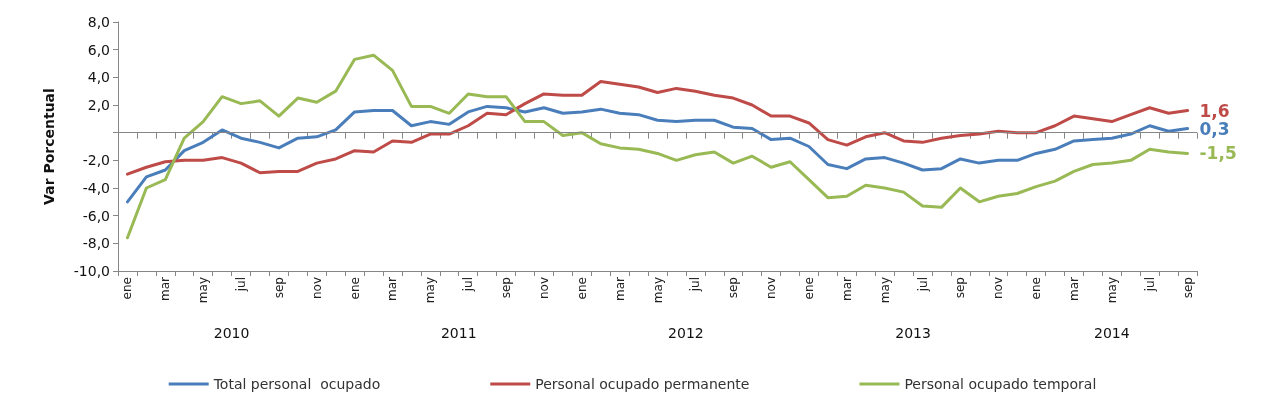 The image size is (1265, 404). What do you see at coordinates (98, 105) in the screenshot?
I see `y-tick-label: 2,0` at bounding box center [98, 105].